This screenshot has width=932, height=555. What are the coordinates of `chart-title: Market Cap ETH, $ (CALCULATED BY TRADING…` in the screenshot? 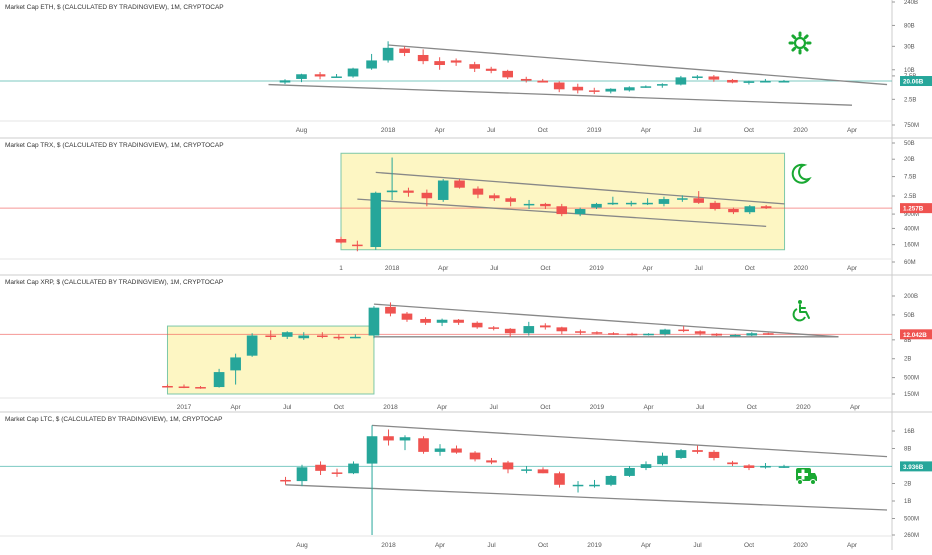 It's located at (114, 7).